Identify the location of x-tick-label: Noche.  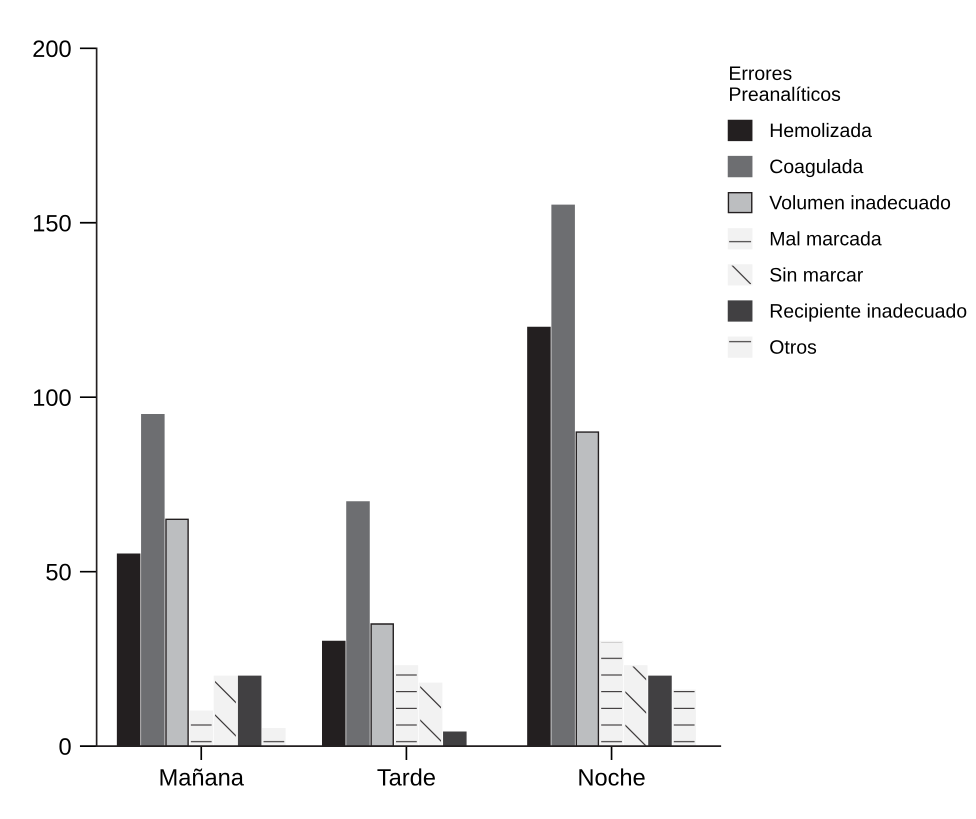
(612, 777).